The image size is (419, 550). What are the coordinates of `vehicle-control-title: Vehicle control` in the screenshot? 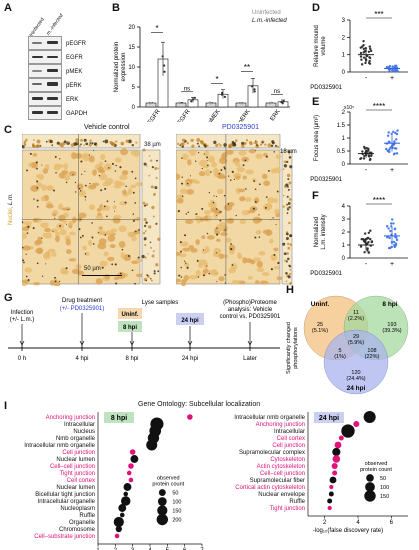 It's located at (107, 127).